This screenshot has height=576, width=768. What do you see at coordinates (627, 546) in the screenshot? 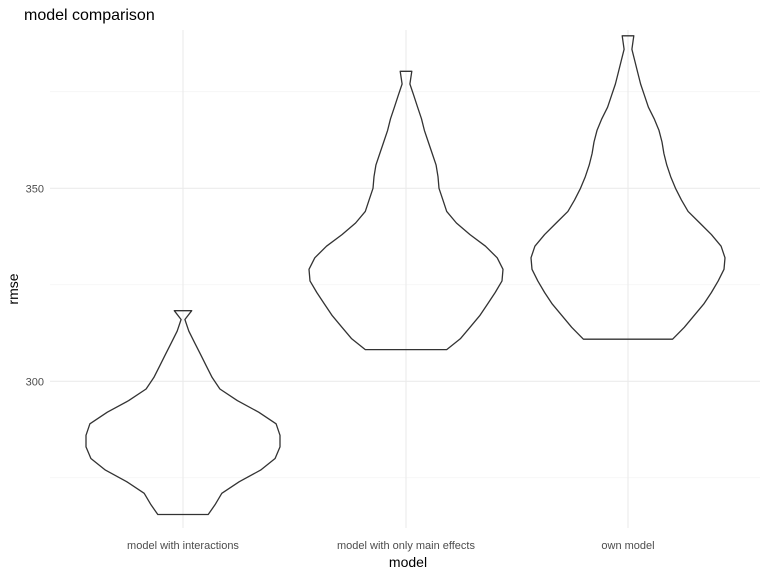
I see `x-tick-label: own model` at bounding box center [627, 546].